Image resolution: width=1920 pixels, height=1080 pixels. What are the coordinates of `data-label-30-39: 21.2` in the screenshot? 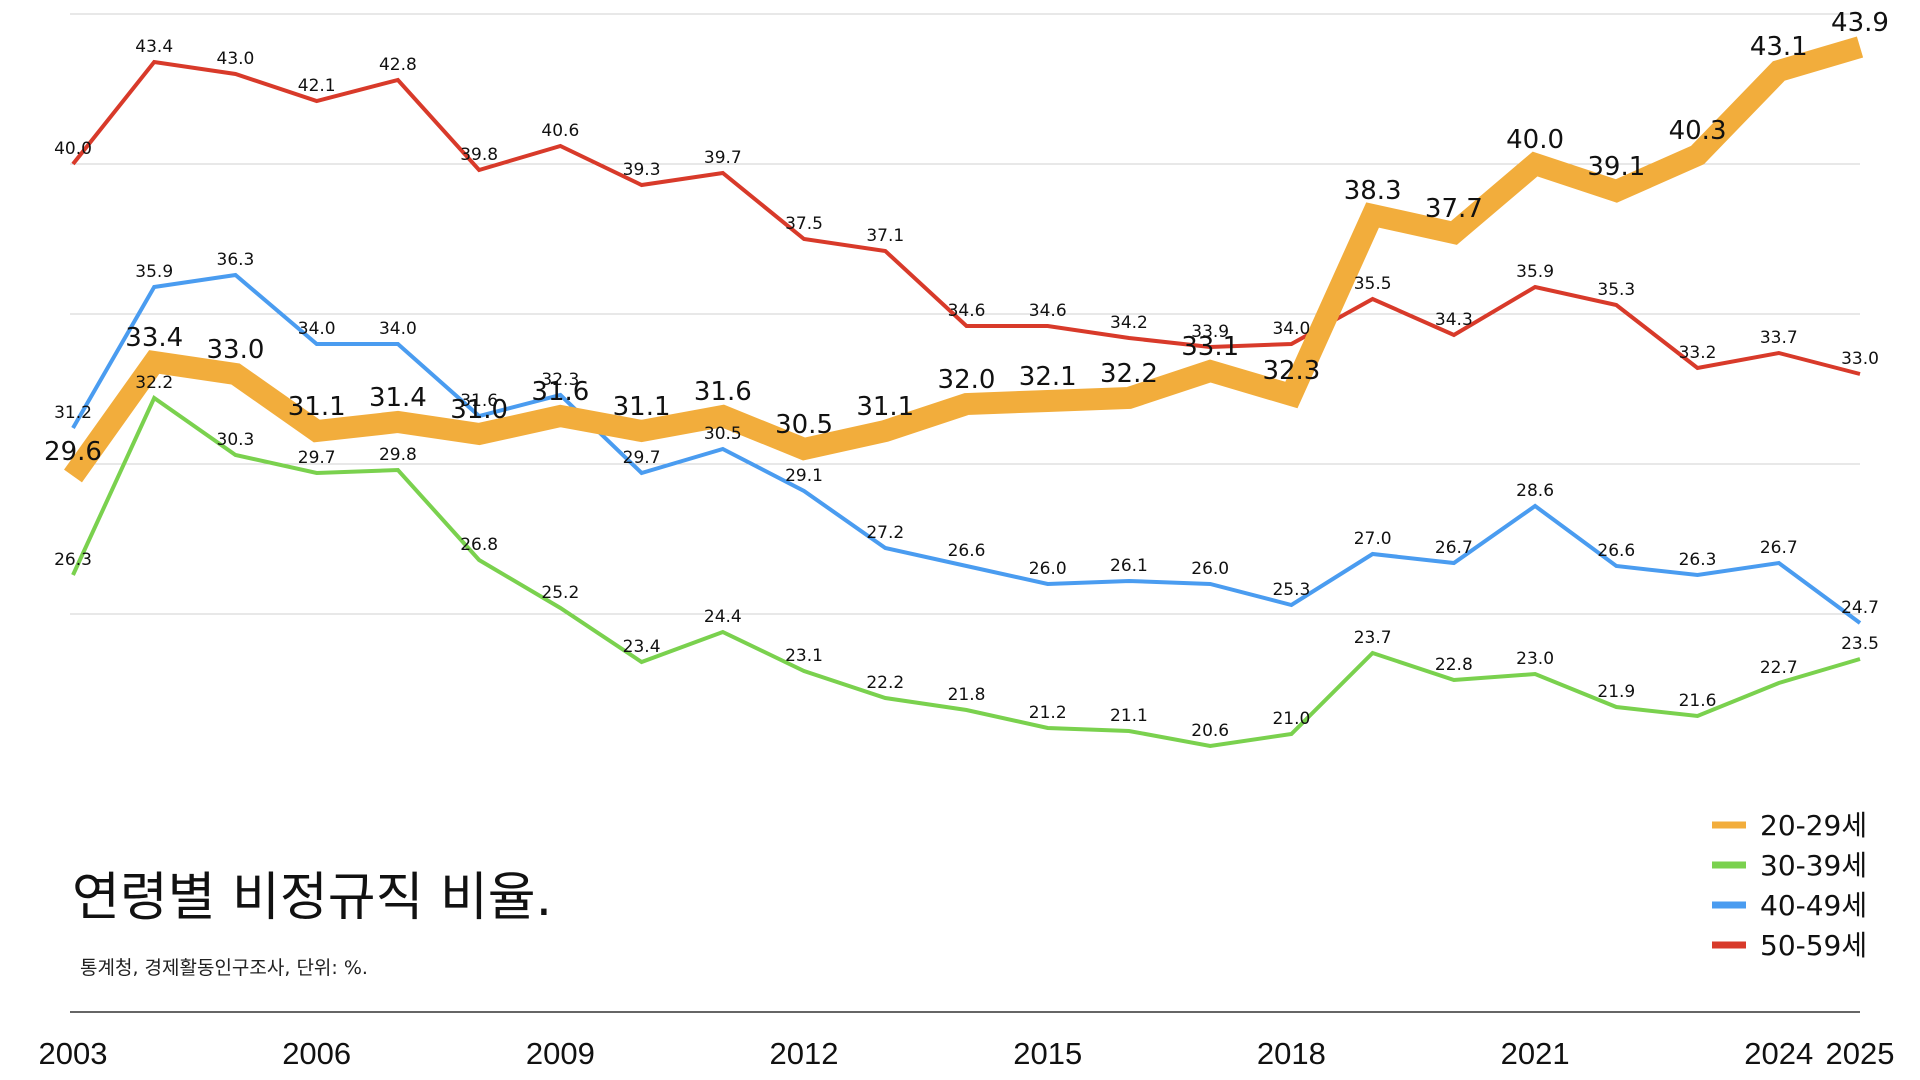 It's located at (1048, 713).